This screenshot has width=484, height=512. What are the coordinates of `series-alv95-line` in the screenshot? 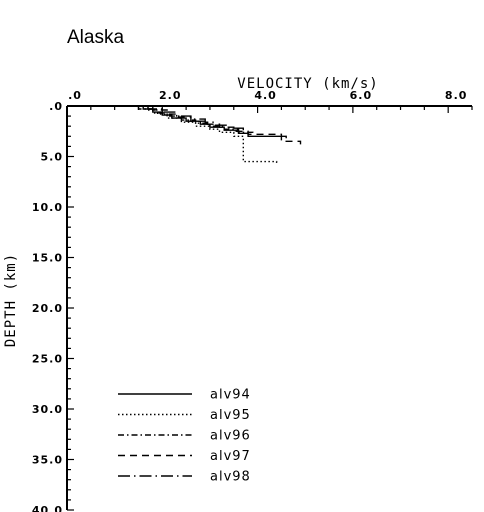 It's located at (212, 135).